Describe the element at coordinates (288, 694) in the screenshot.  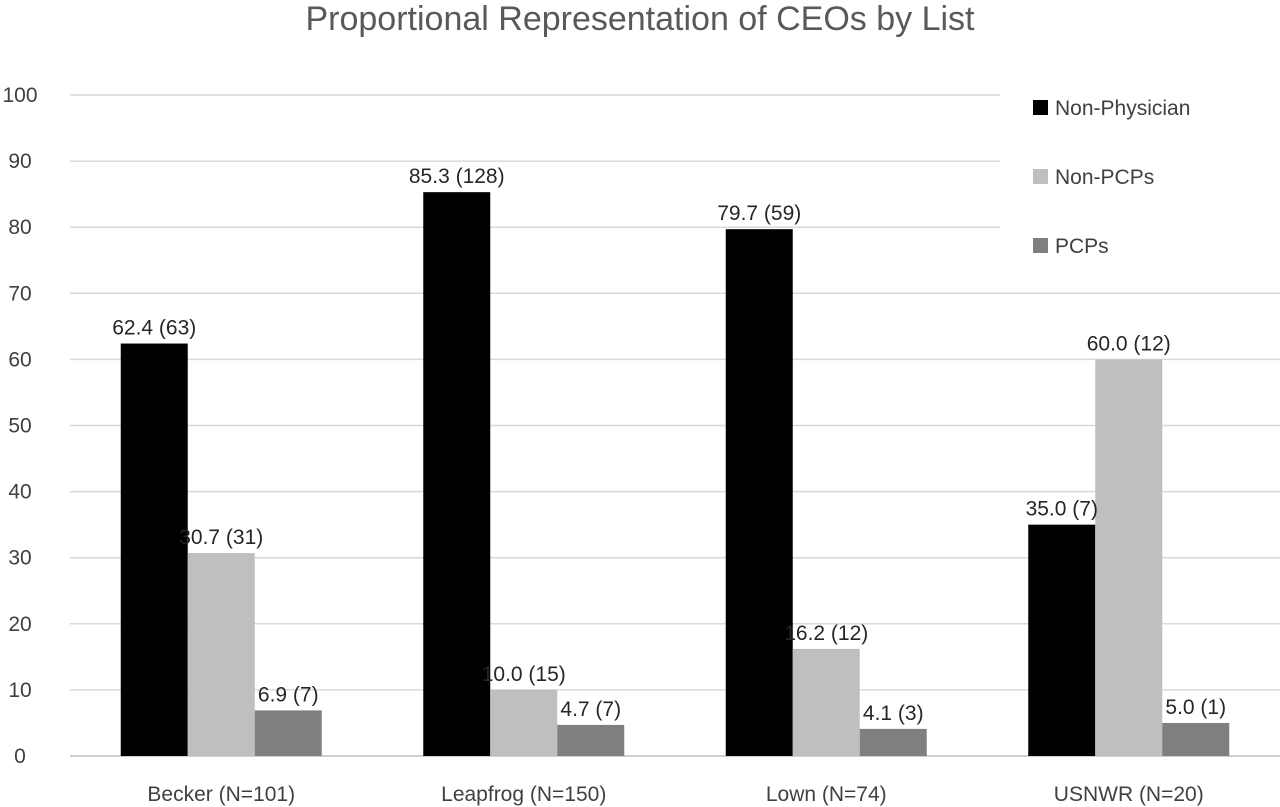
I see `data-label: 6.9 (7)` at that location.